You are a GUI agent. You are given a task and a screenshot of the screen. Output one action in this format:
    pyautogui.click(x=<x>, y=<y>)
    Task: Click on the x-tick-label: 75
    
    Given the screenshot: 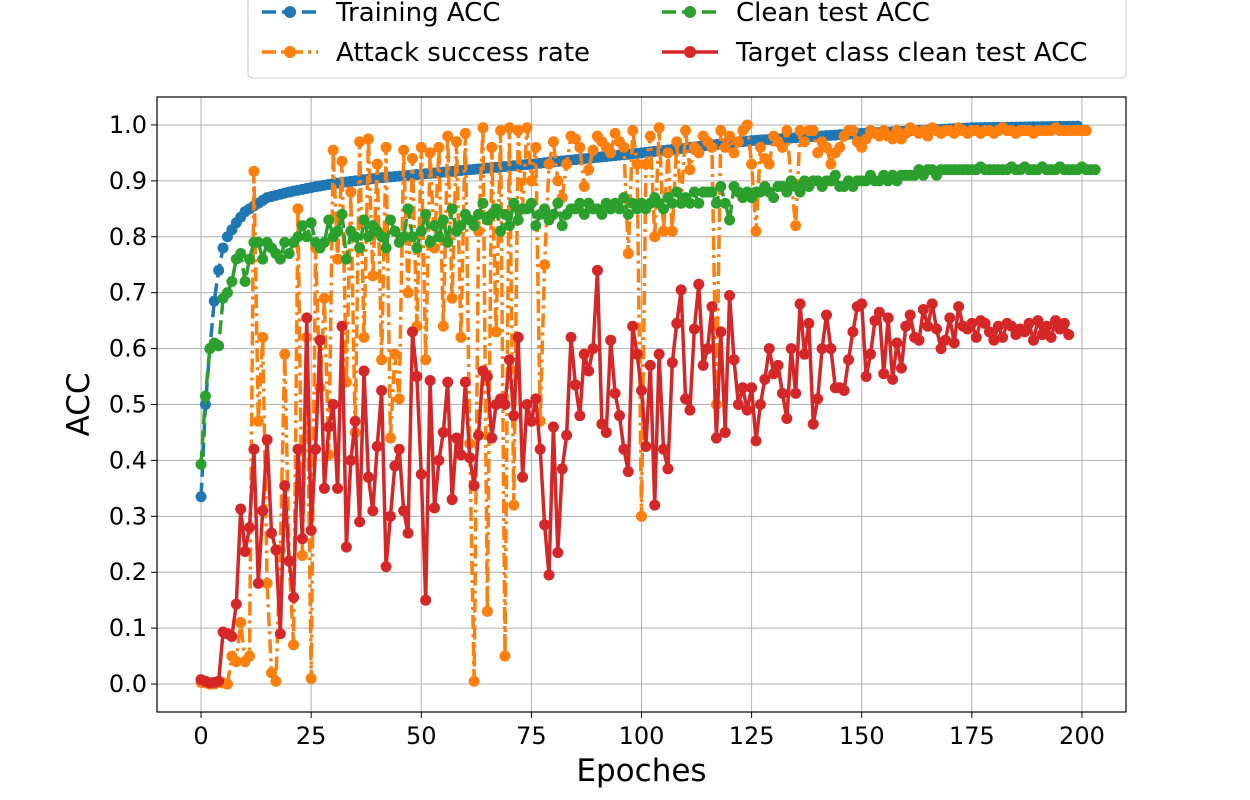 What is the action you would take?
    pyautogui.click(x=531, y=736)
    